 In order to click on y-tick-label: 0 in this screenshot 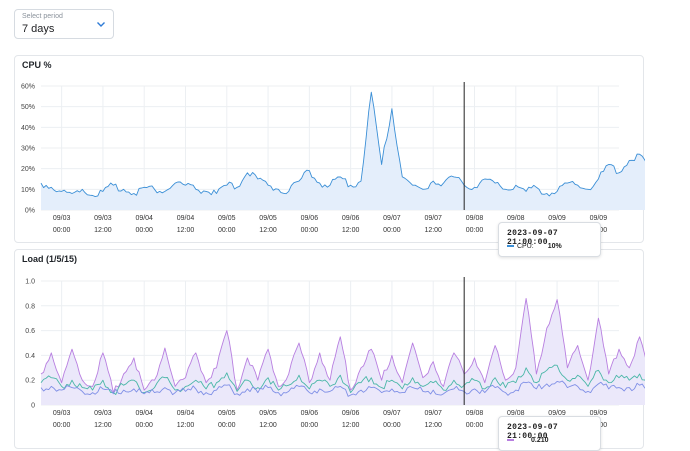, I will do `click(33, 406)`.